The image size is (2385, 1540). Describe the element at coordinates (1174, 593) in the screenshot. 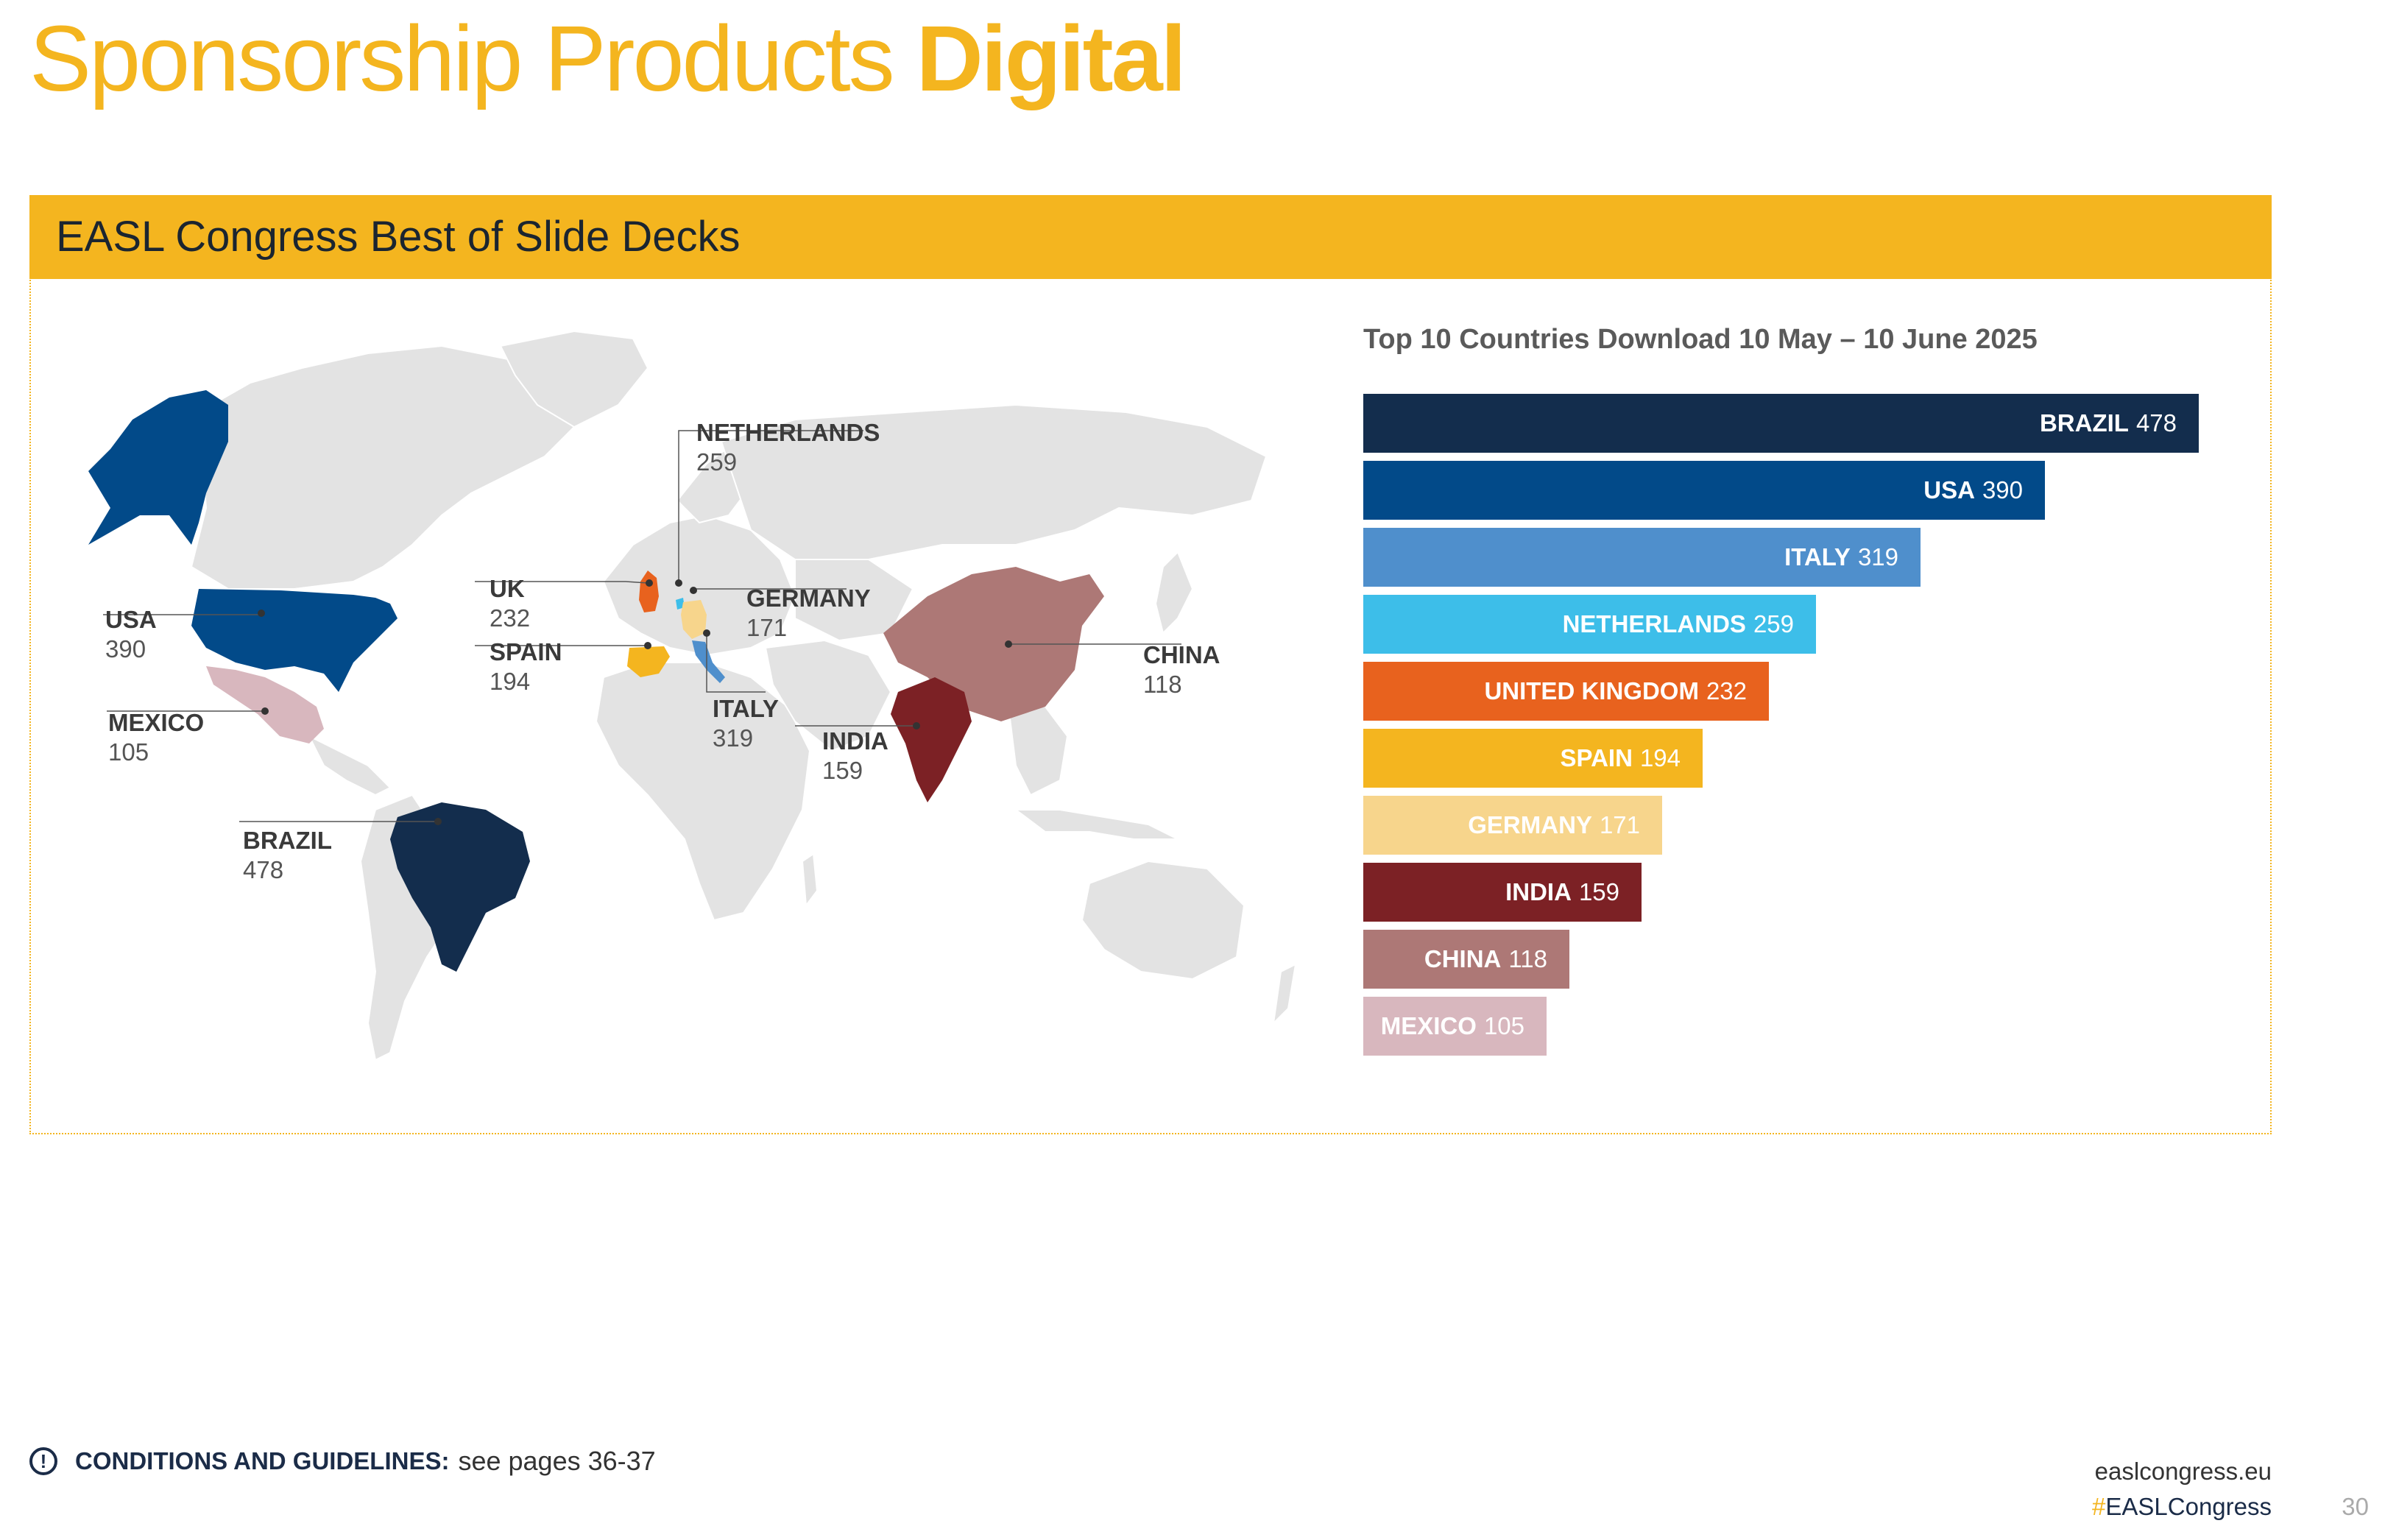

I see `land-japan` at that location.